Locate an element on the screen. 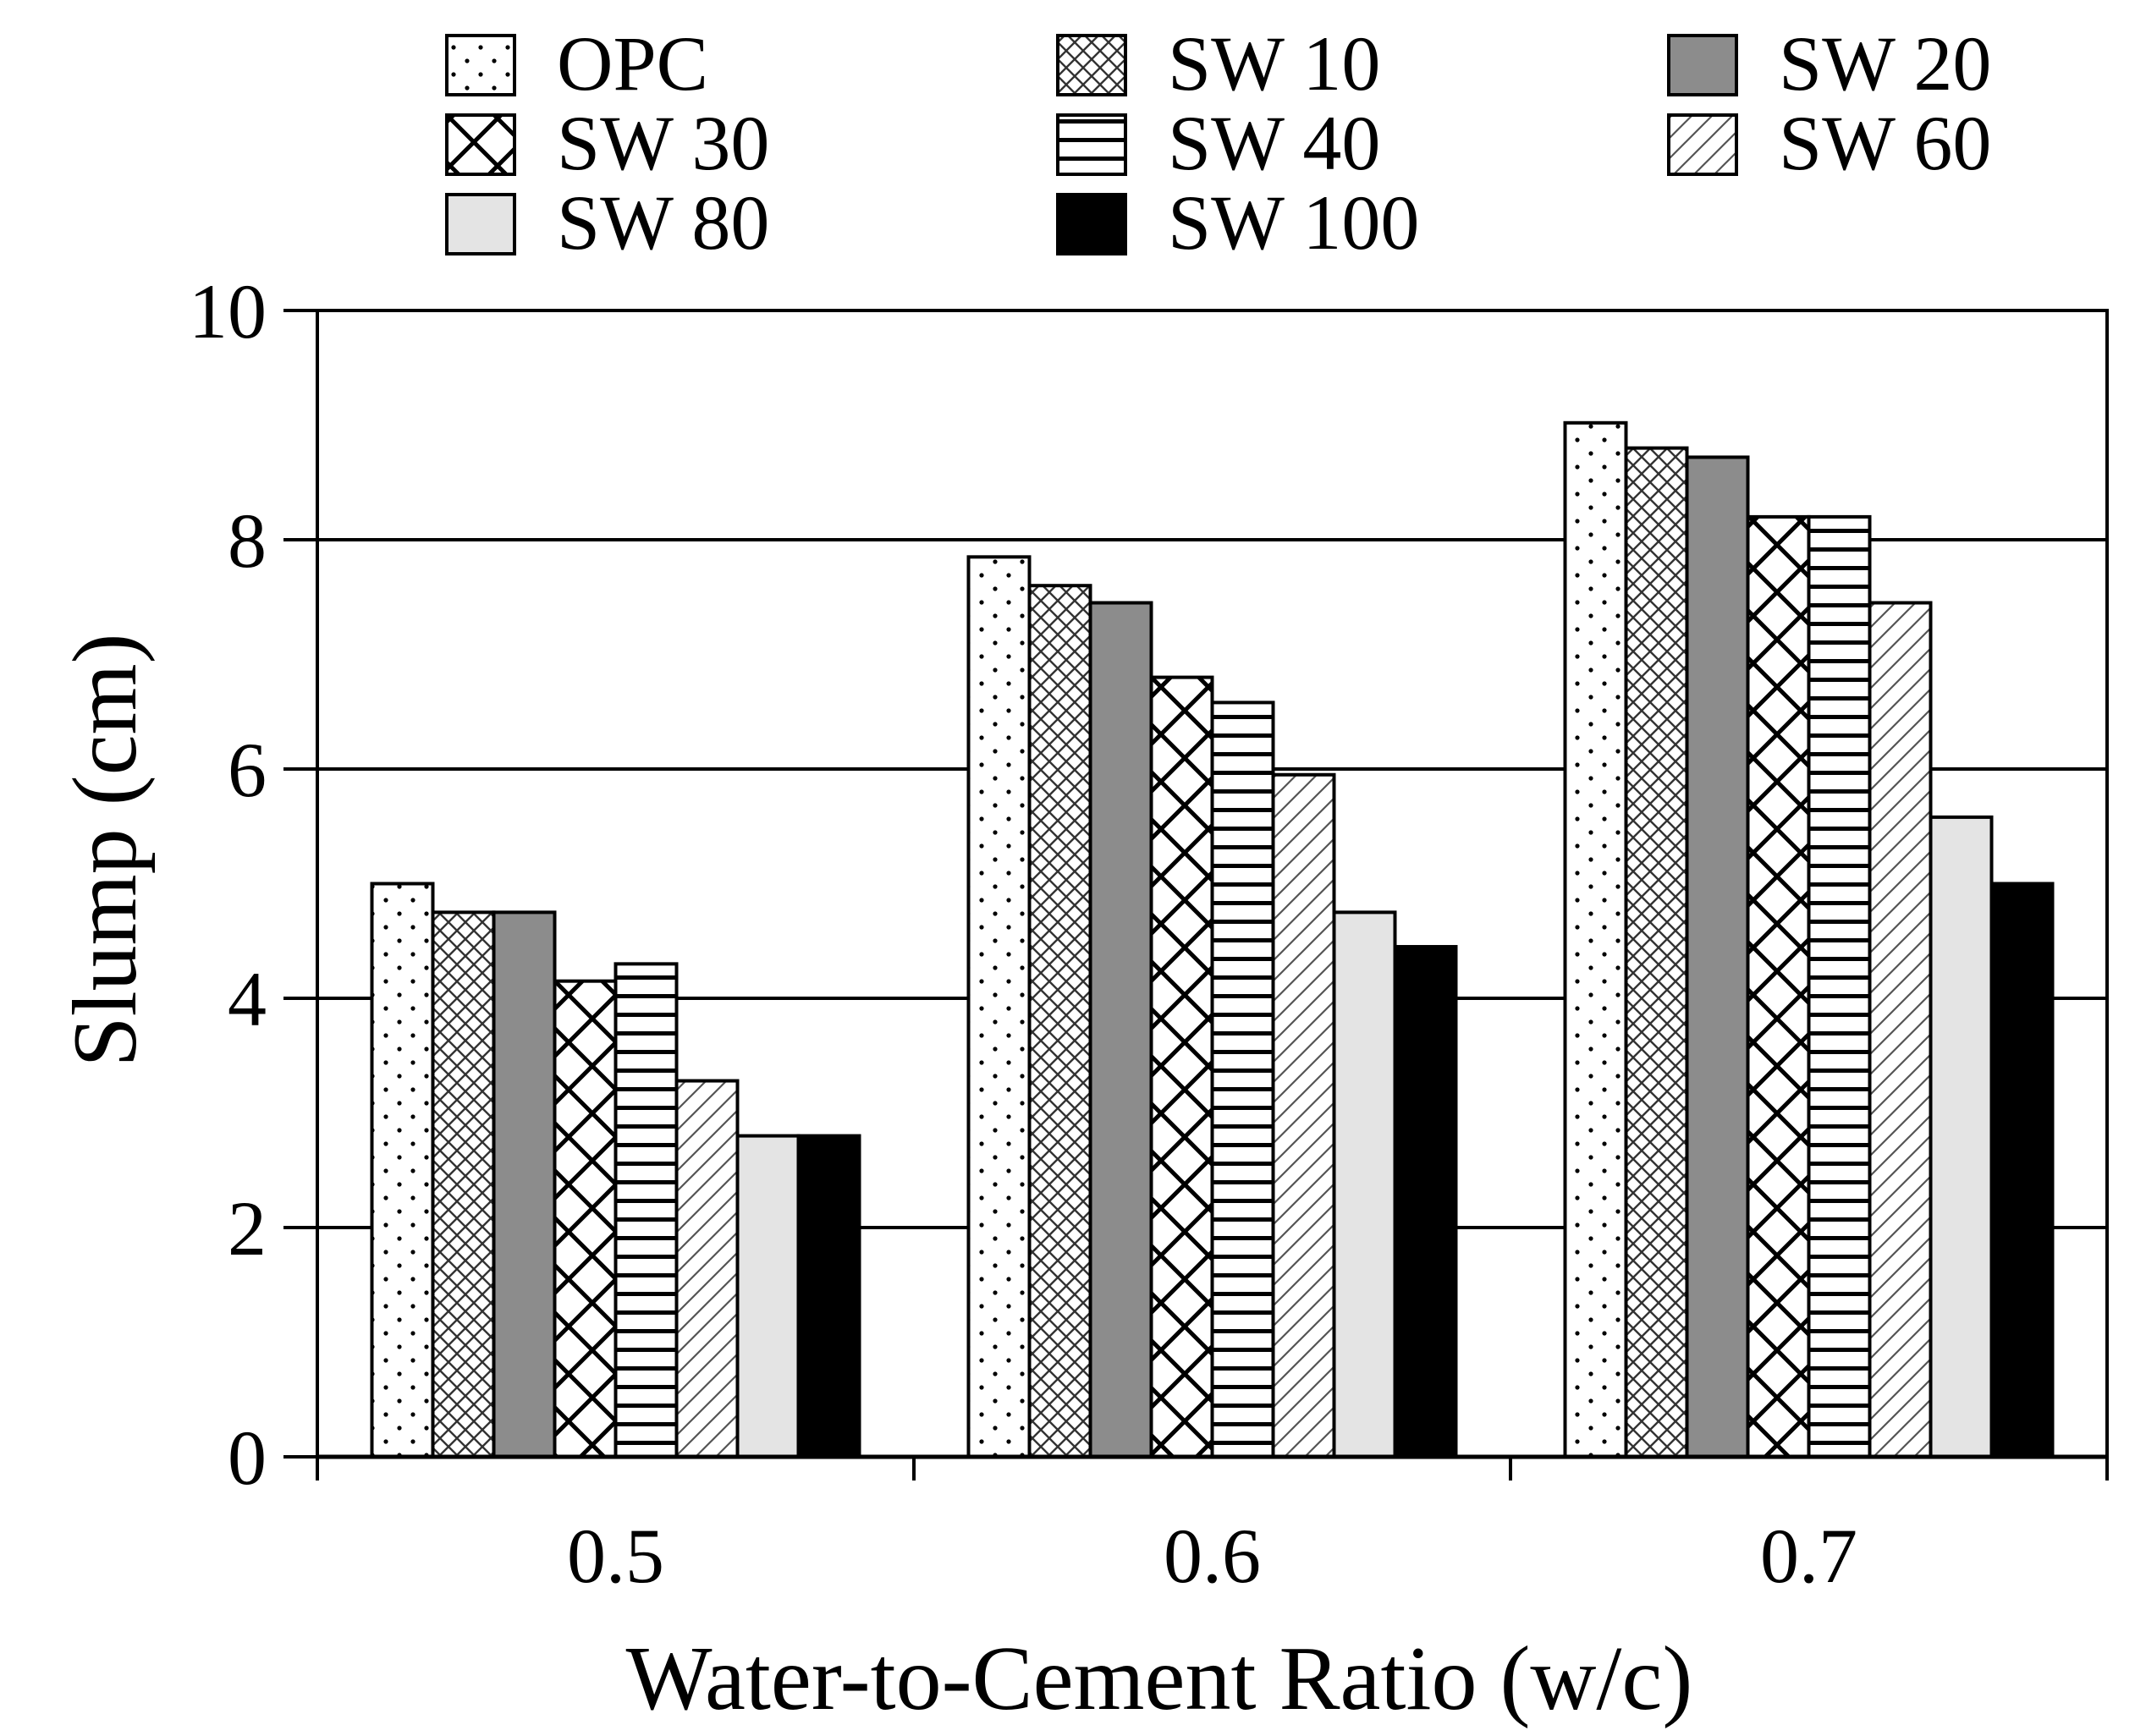 Image resolution: width=2135 pixels, height=1736 pixels. bar-sw-80-0.6 is located at coordinates (1364, 1184).